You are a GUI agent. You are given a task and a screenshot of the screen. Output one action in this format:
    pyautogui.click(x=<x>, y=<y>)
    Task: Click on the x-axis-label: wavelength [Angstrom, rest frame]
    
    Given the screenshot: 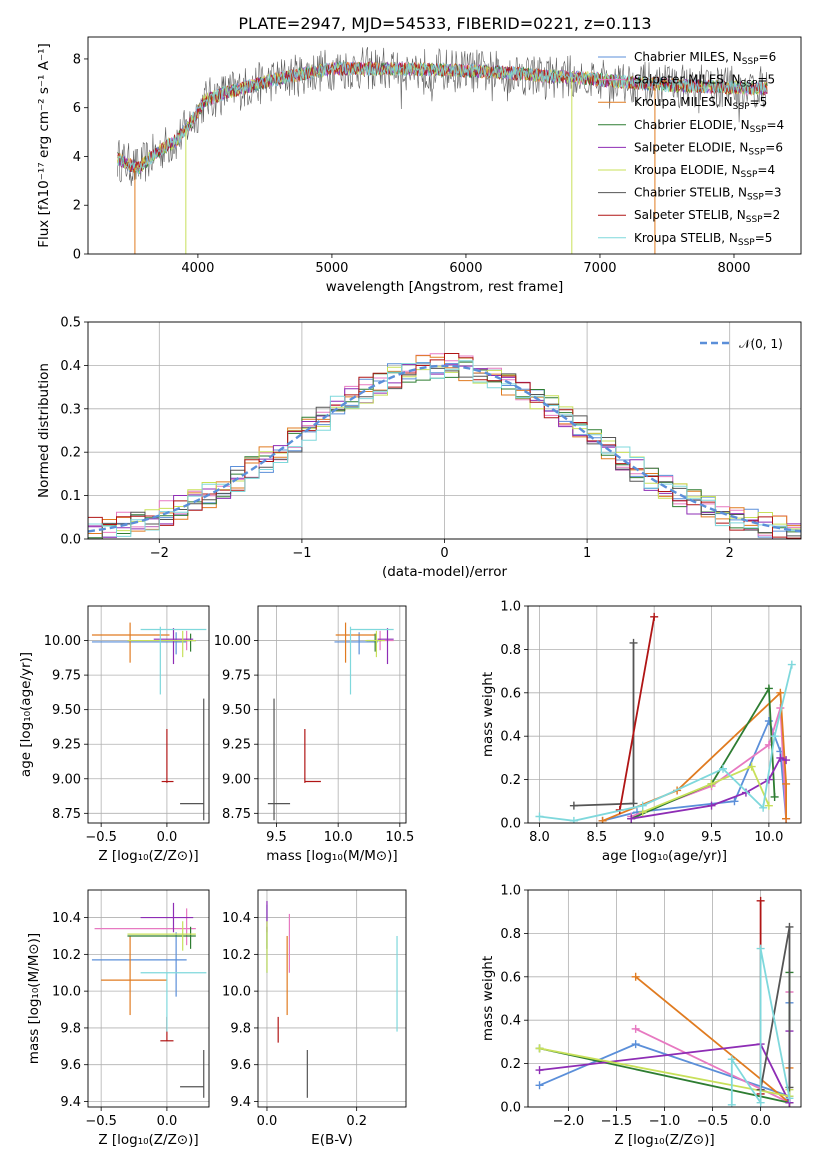 What is the action you would take?
    pyautogui.click(x=445, y=287)
    